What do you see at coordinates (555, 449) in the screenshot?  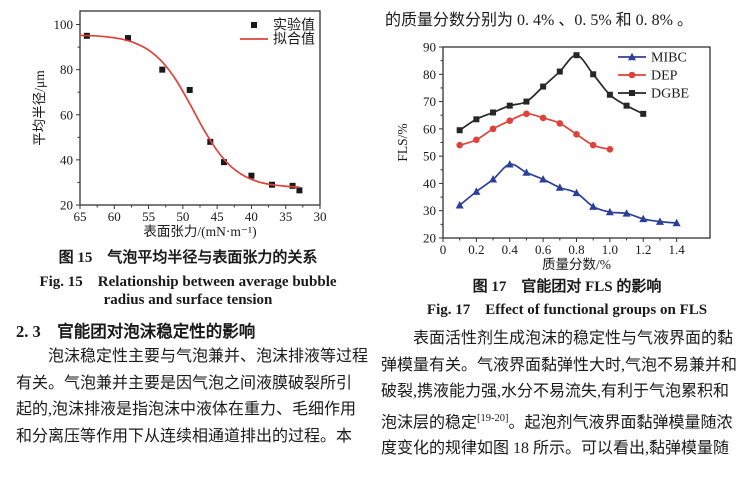 I see `right-paragraph-line: 度变化的规律如图 18 所示。可以看出,黏弹模量随` at bounding box center [555, 449].